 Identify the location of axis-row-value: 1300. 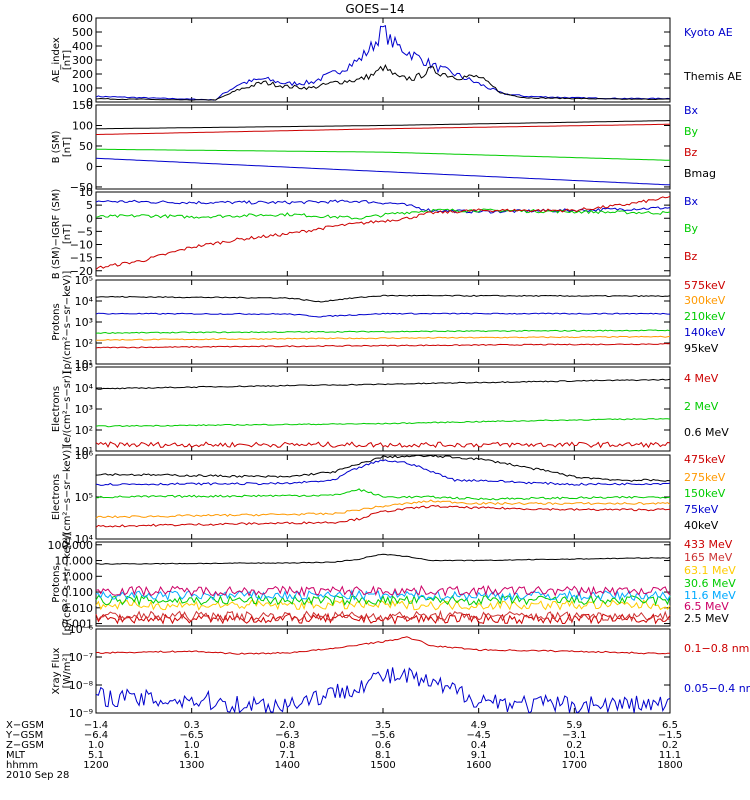
(191, 765).